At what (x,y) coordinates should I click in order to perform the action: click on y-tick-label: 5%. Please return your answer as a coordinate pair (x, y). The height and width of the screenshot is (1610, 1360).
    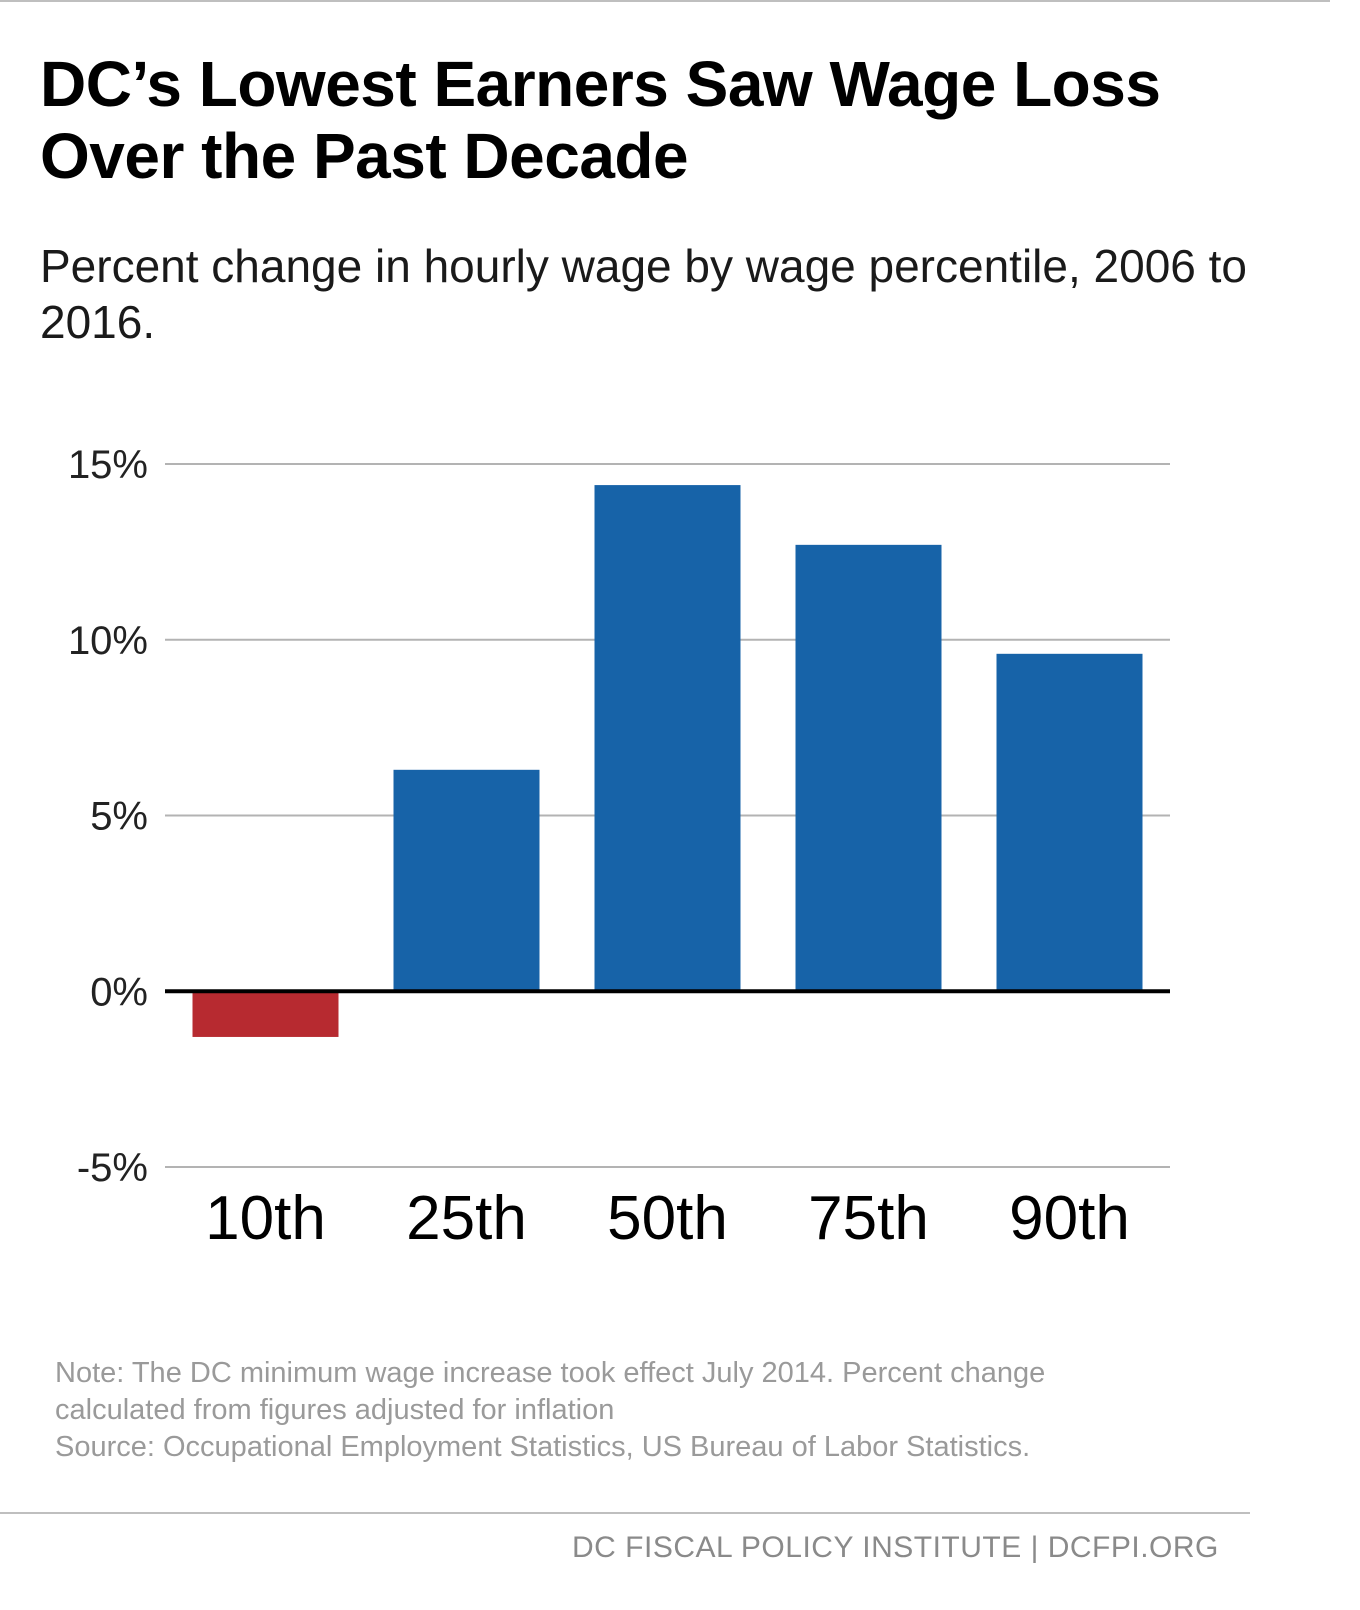
    Looking at the image, I should click on (119, 817).